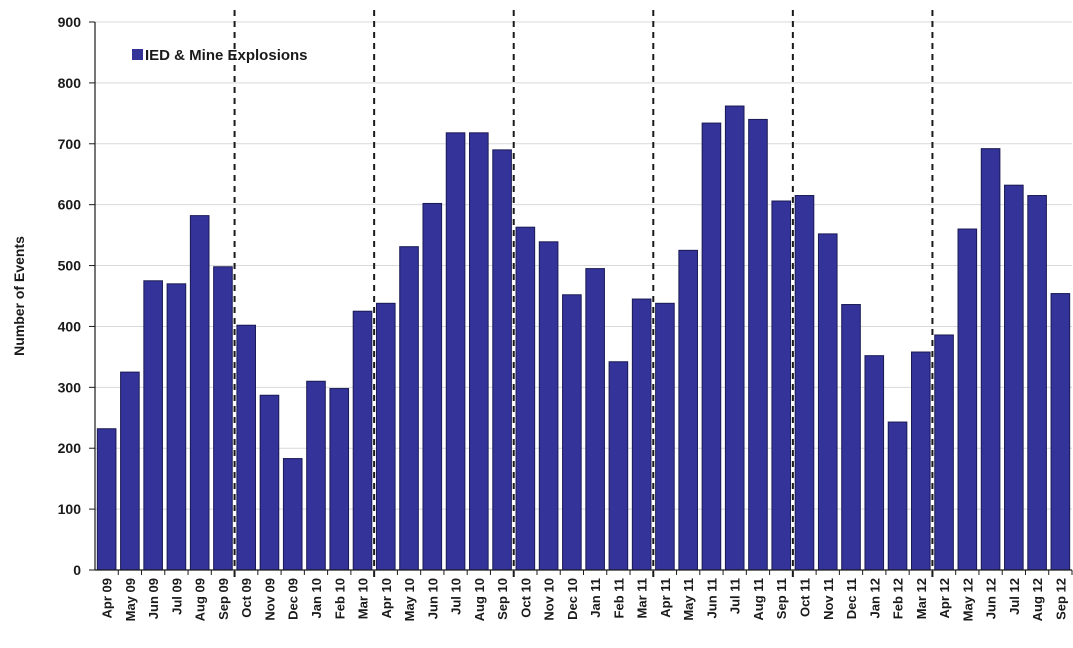 Image resolution: width=1073 pixels, height=648 pixels. What do you see at coordinates (363, 598) in the screenshot?
I see `x-tick-label: Mar 10` at bounding box center [363, 598].